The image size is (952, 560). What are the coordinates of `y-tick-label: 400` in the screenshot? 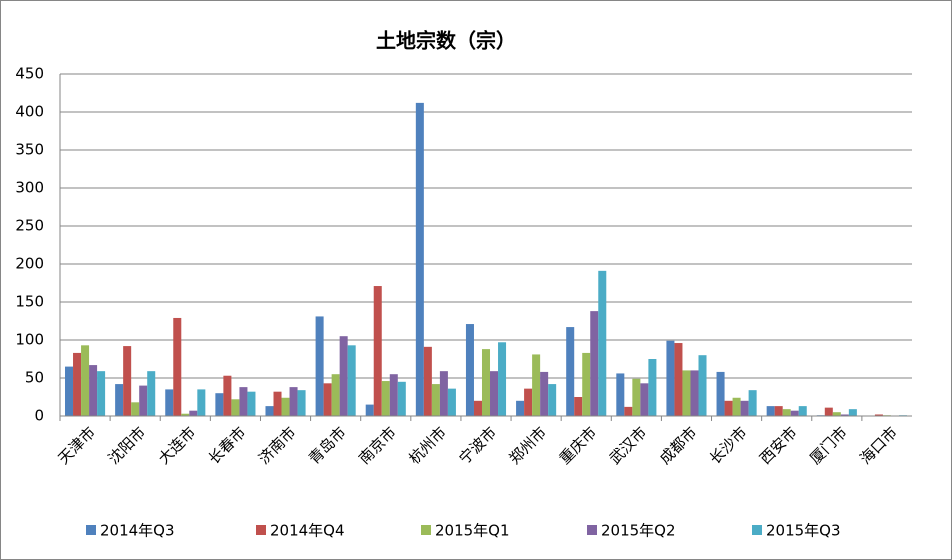 It's located at (29, 112).